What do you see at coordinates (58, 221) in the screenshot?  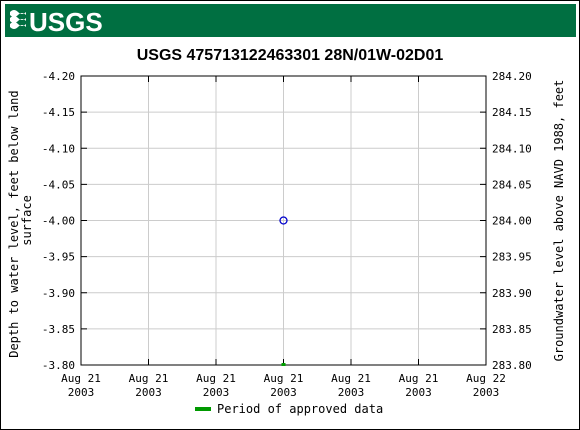 I see `y-left-tick-label: -4.00` at bounding box center [58, 221].